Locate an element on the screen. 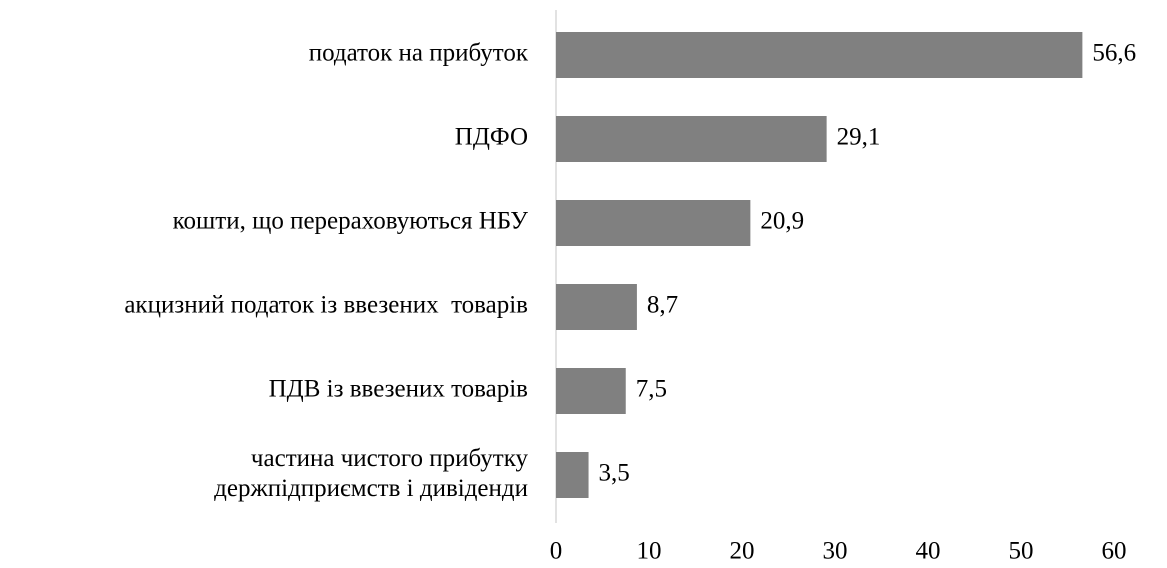  y-tick-label: податок на прибуток is located at coordinates (419, 53).